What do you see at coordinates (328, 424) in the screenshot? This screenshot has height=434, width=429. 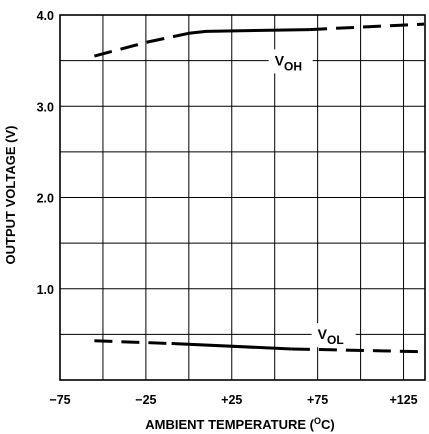 I see `x-axis-title-unit-end: C)` at bounding box center [328, 424].